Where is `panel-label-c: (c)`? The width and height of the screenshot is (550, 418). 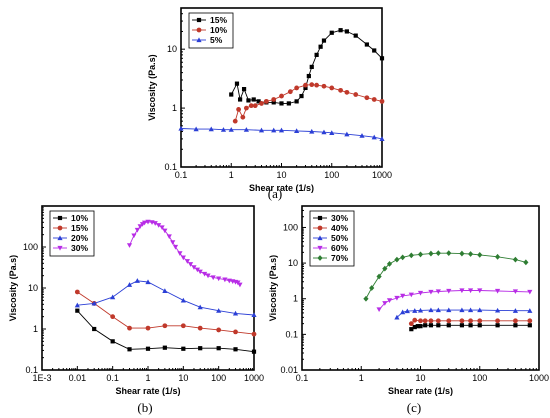
panel-label-c: (c) is located at coordinates (414, 407).